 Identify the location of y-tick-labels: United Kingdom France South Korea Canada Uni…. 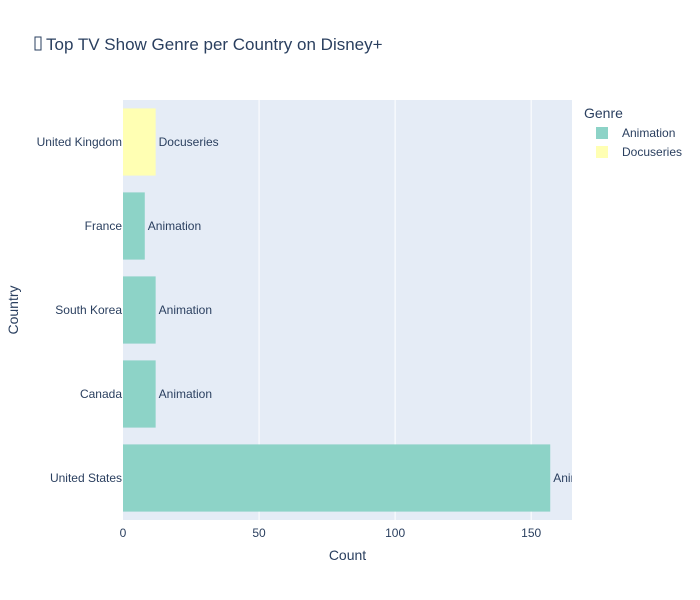
(80, 310).